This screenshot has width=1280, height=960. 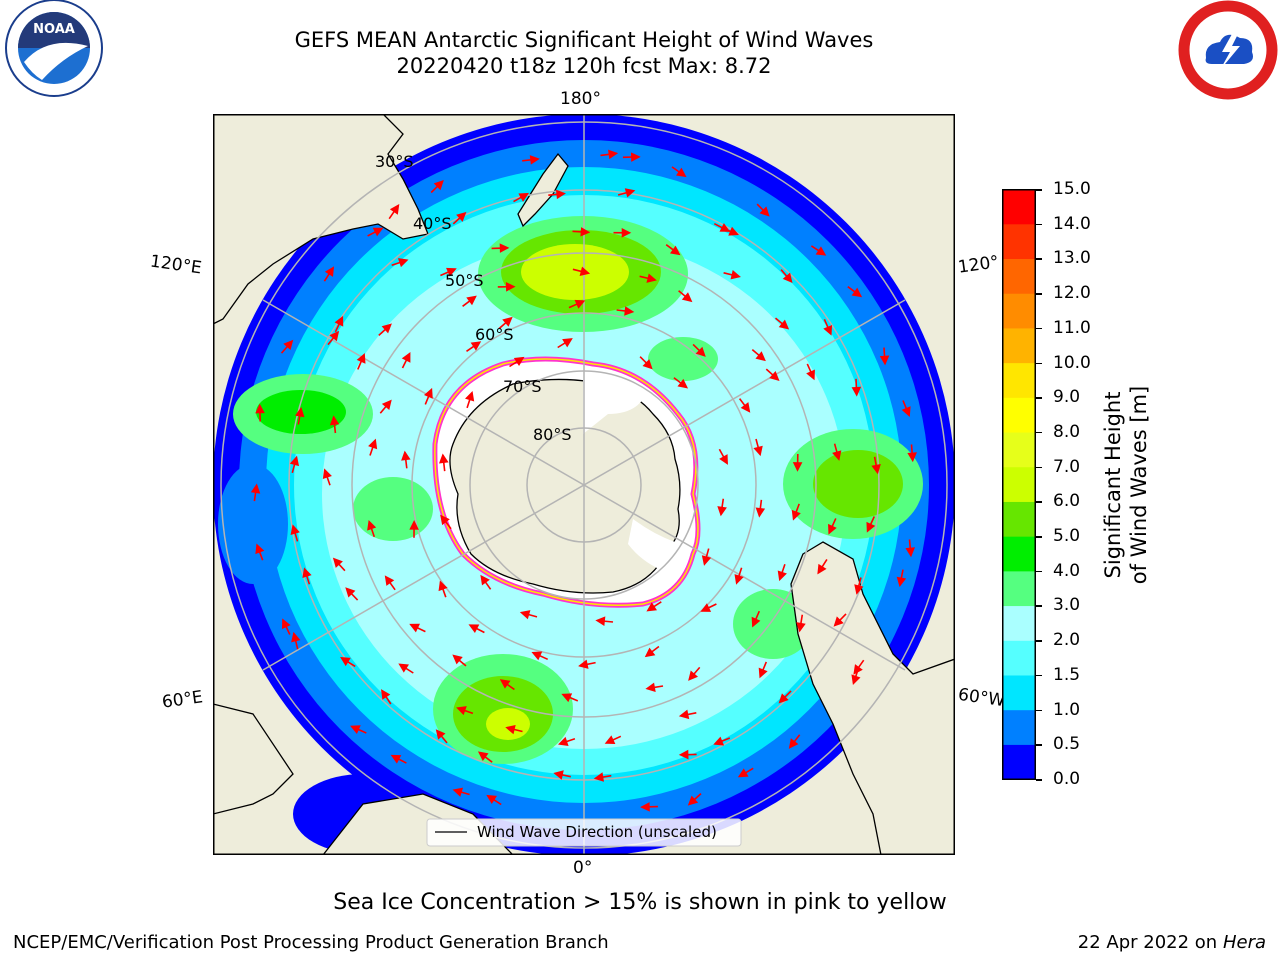 I want to click on colorbar-tick-label: 1.0, so click(x=1067, y=709).